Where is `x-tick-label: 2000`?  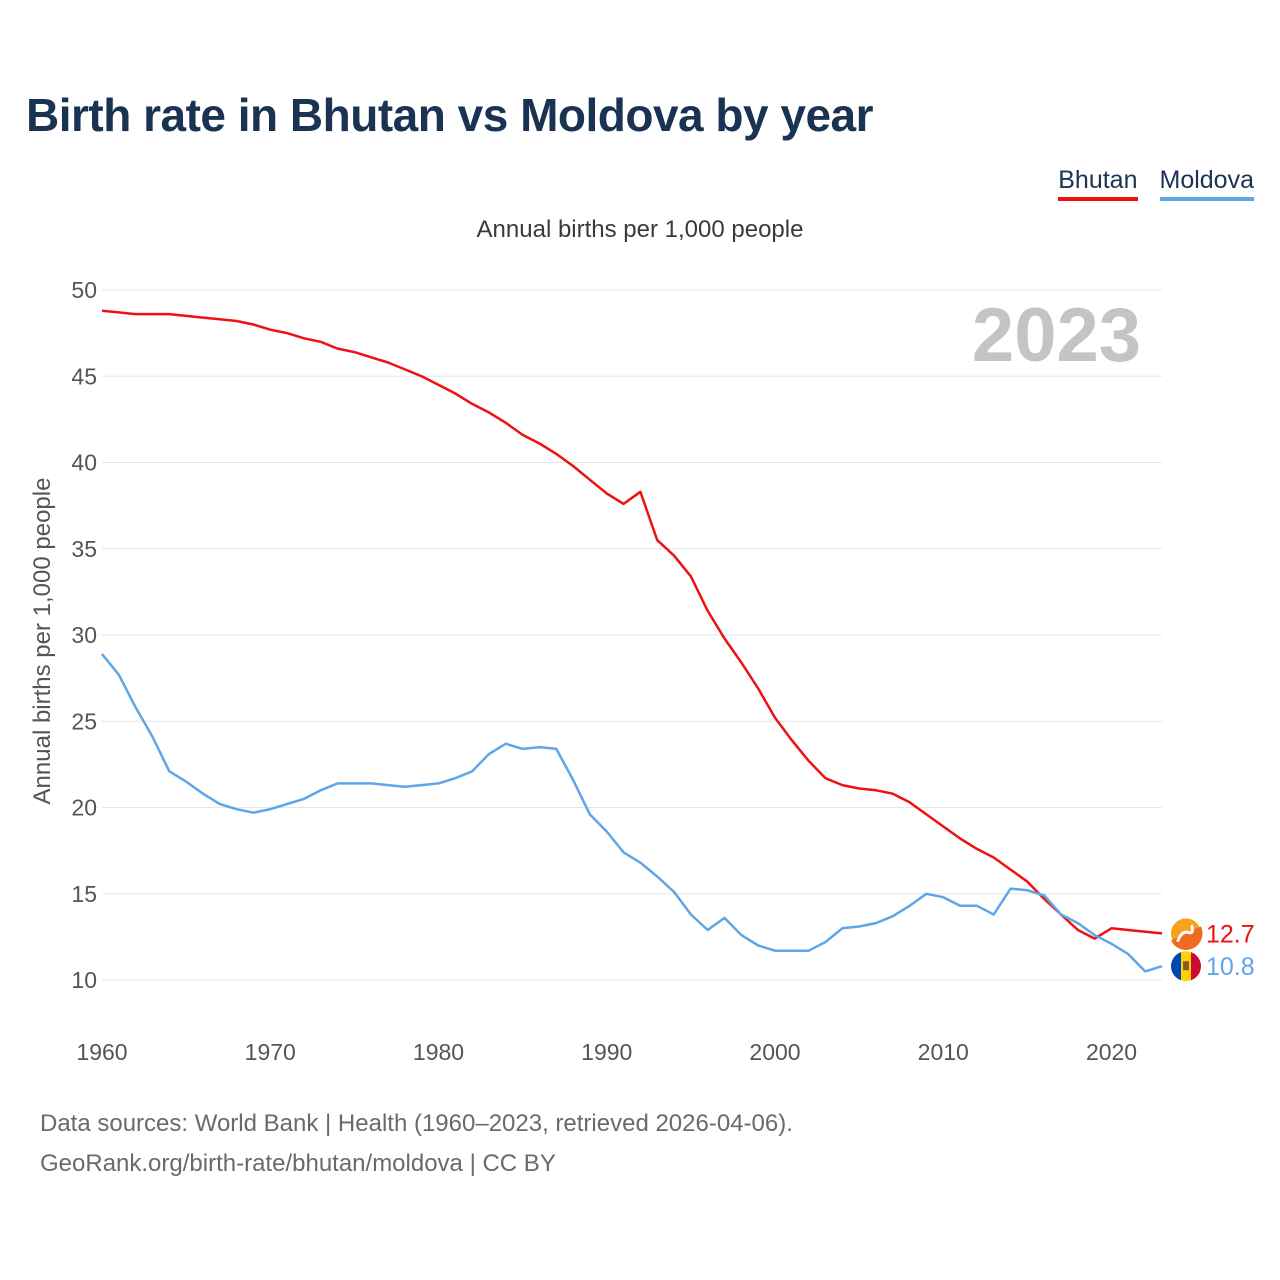
x-tick-label: 2000 is located at coordinates (774, 1052).